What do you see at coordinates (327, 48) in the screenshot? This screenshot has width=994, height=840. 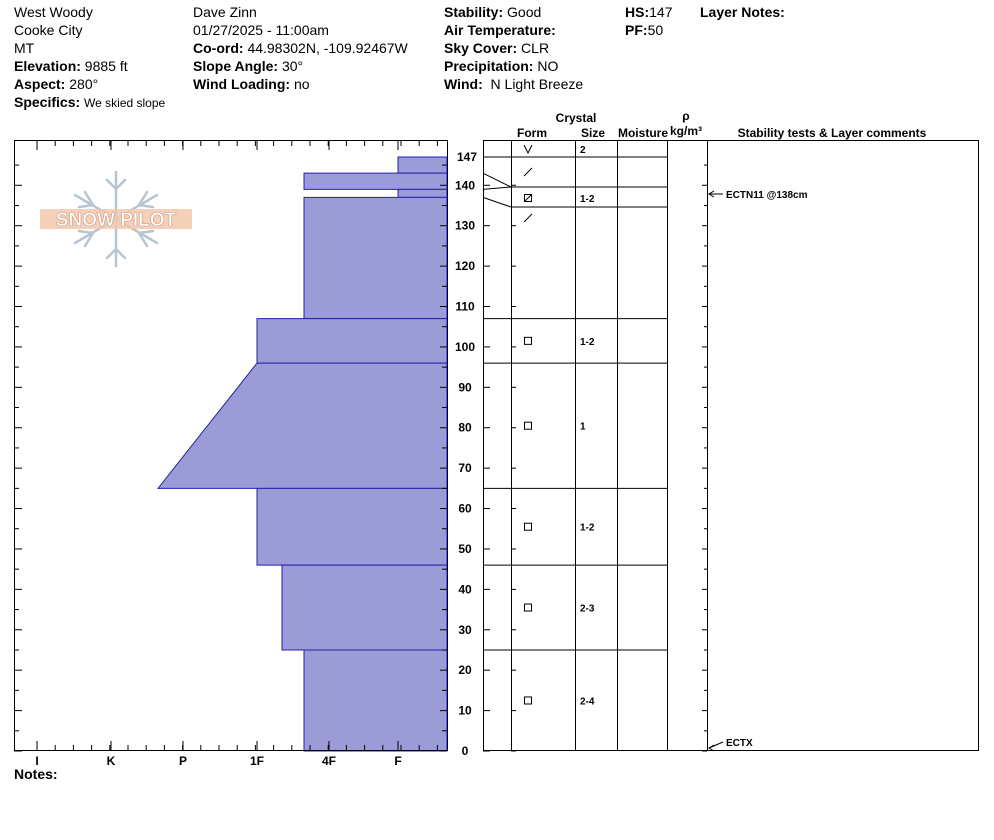 I see `coord-value: 44.98302N, -109.92467W` at bounding box center [327, 48].